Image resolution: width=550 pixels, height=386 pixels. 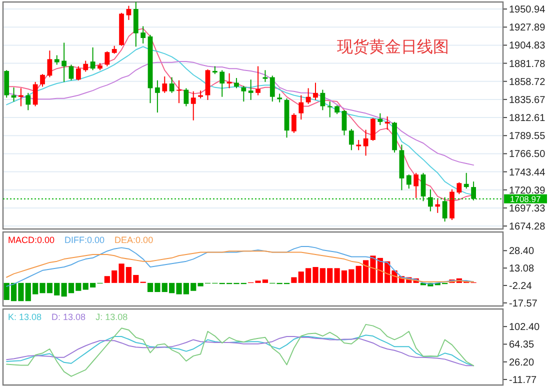 What do you see at coordinates (523, 380) in the screenshot?
I see `y-tick-label: -11.77` at bounding box center [523, 380].